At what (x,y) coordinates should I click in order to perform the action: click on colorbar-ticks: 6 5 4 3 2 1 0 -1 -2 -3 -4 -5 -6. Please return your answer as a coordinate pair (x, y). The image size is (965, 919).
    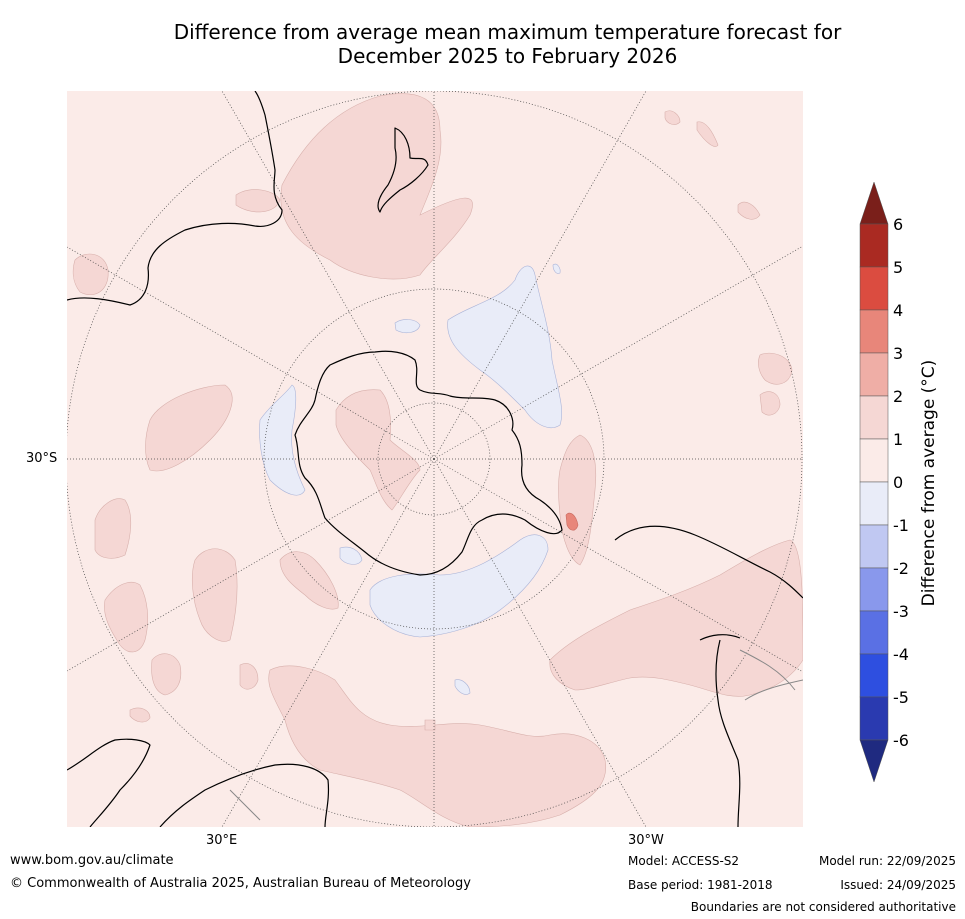
    Looking at the image, I should click on (901, 482).